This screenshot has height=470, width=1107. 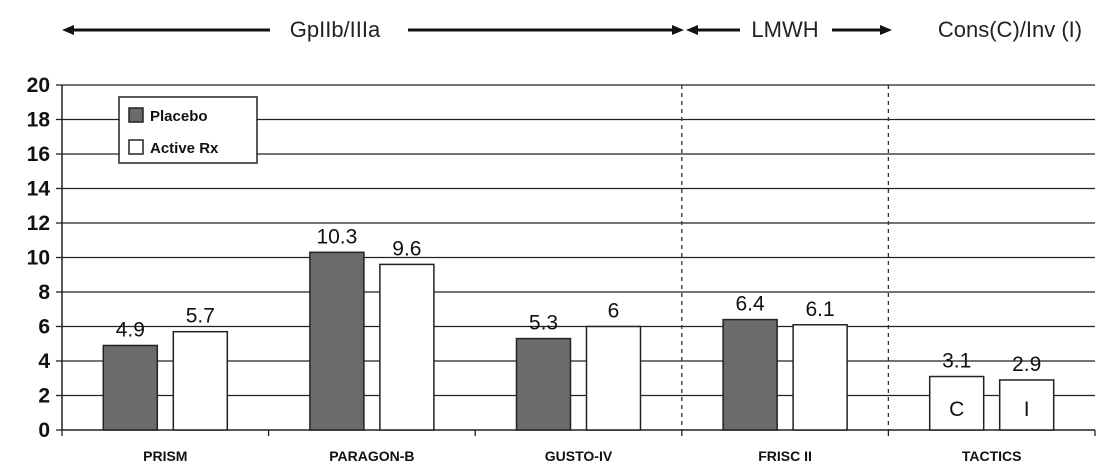 What do you see at coordinates (130, 329) in the screenshot?
I see `value-label: 4.9` at bounding box center [130, 329].